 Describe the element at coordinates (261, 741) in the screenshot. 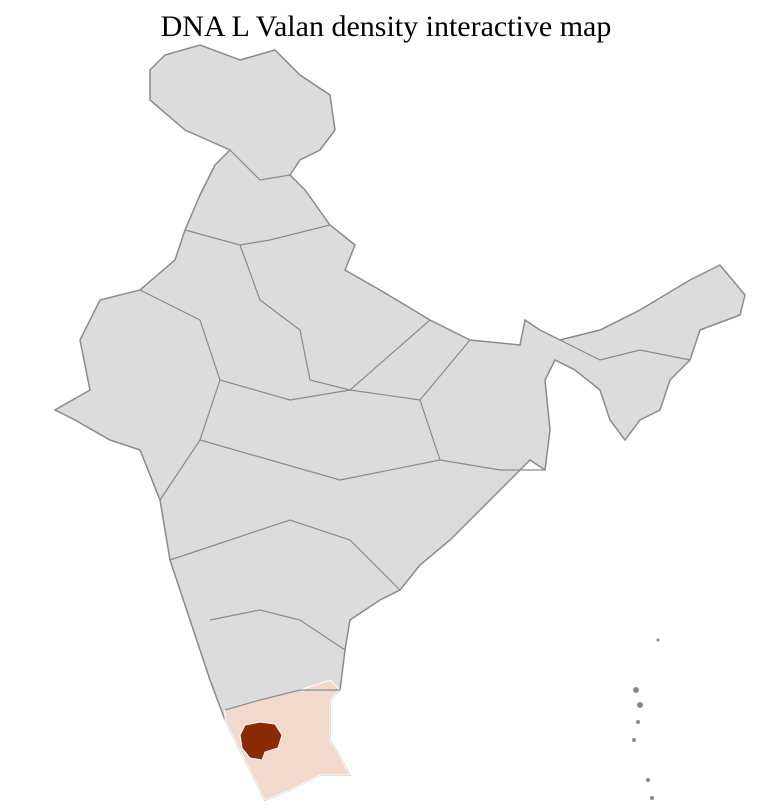

I see `region-high-density` at that location.